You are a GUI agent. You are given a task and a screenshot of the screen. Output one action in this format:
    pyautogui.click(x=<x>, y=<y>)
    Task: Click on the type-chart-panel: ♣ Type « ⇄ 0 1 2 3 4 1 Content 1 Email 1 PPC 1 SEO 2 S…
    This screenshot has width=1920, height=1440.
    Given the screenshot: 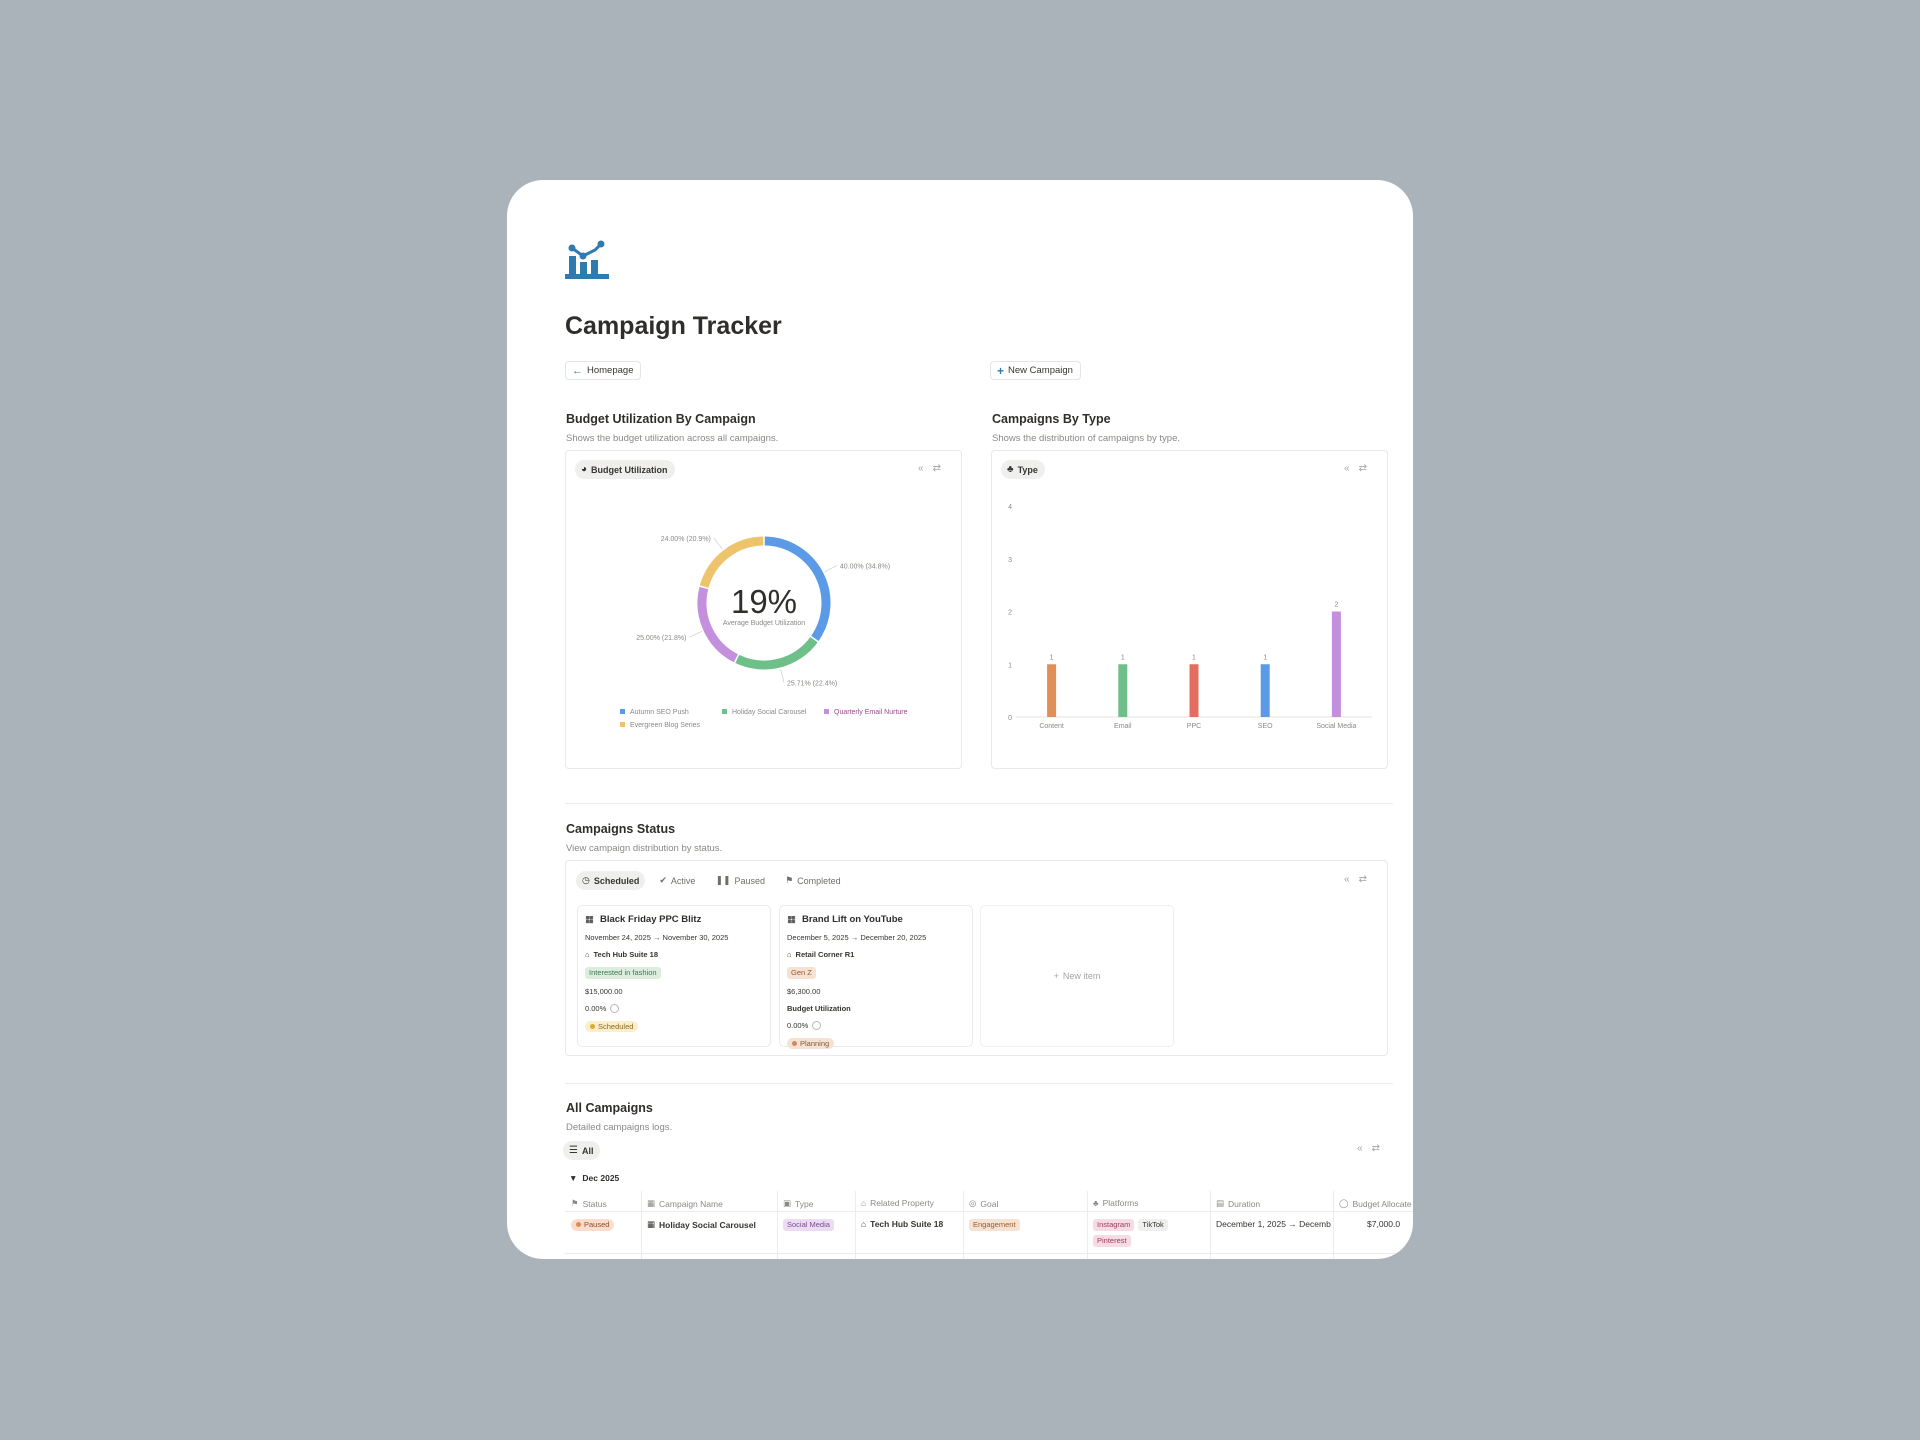 What is the action you would take?
    pyautogui.click(x=1189, y=609)
    